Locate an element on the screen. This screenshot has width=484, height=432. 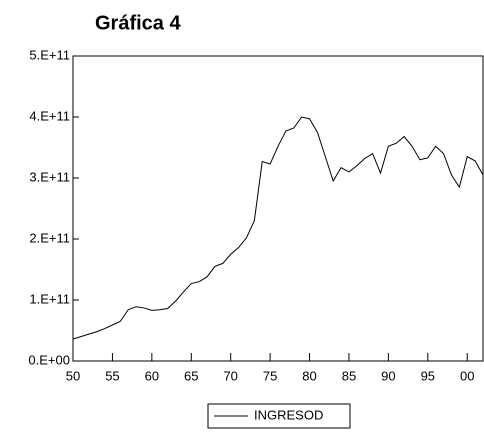
x-tick-label: 60 is located at coordinates (152, 375).